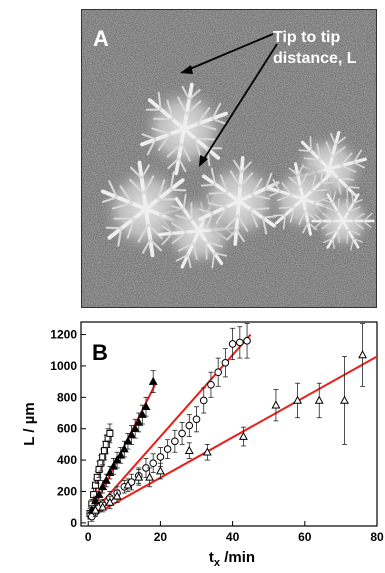 The image size is (385, 573). I want to click on y-tick-label: 1200, so click(63, 335).